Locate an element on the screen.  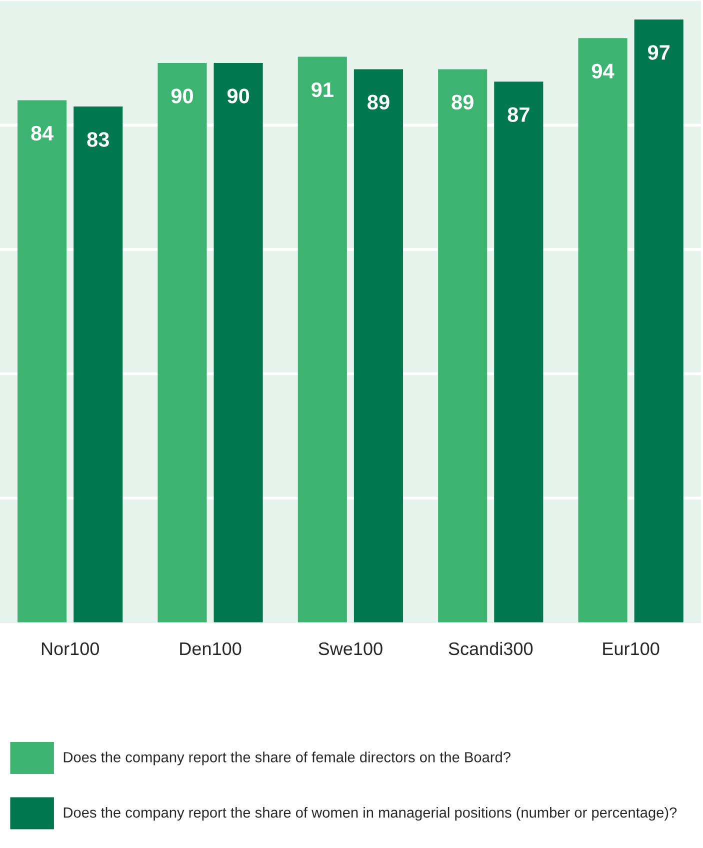
x-tick-label: Nor100 is located at coordinates (70, 649).